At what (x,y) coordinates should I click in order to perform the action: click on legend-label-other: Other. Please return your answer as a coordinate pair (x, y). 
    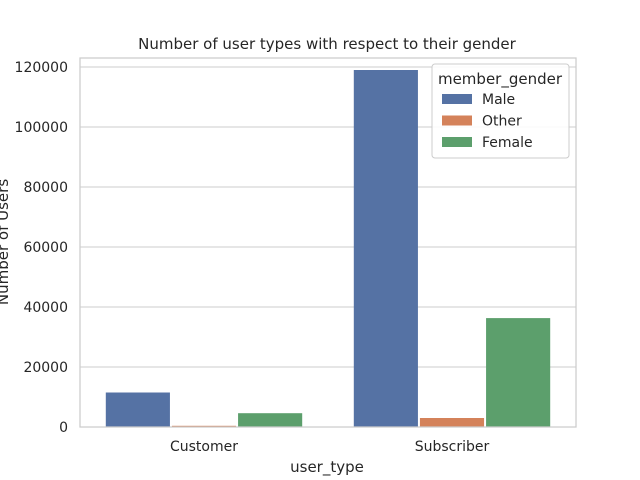
    Looking at the image, I should click on (502, 122).